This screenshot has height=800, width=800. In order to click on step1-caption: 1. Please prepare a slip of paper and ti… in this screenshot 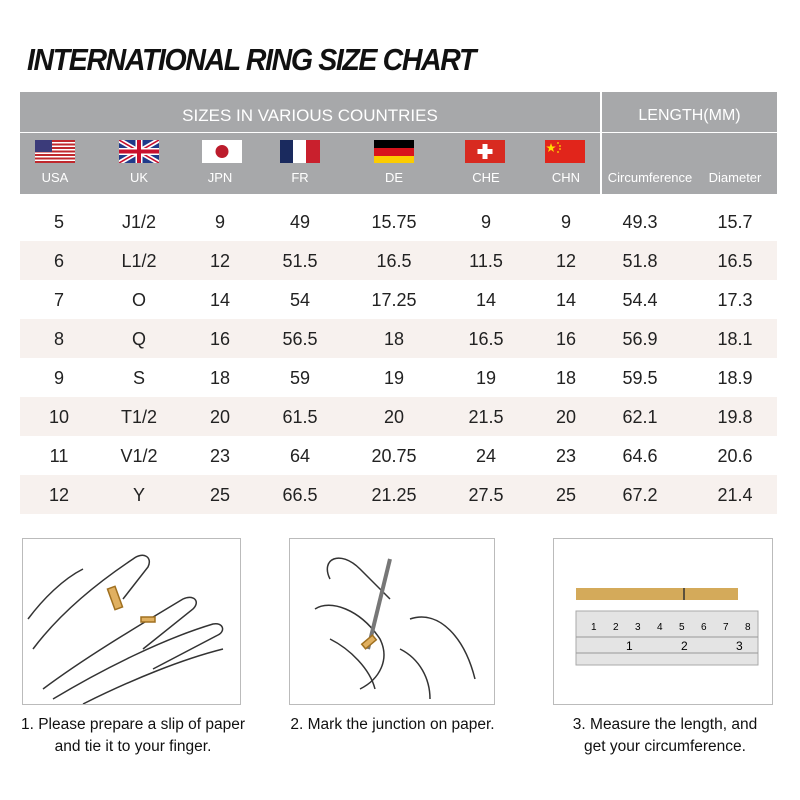, I will do `click(133, 736)`.